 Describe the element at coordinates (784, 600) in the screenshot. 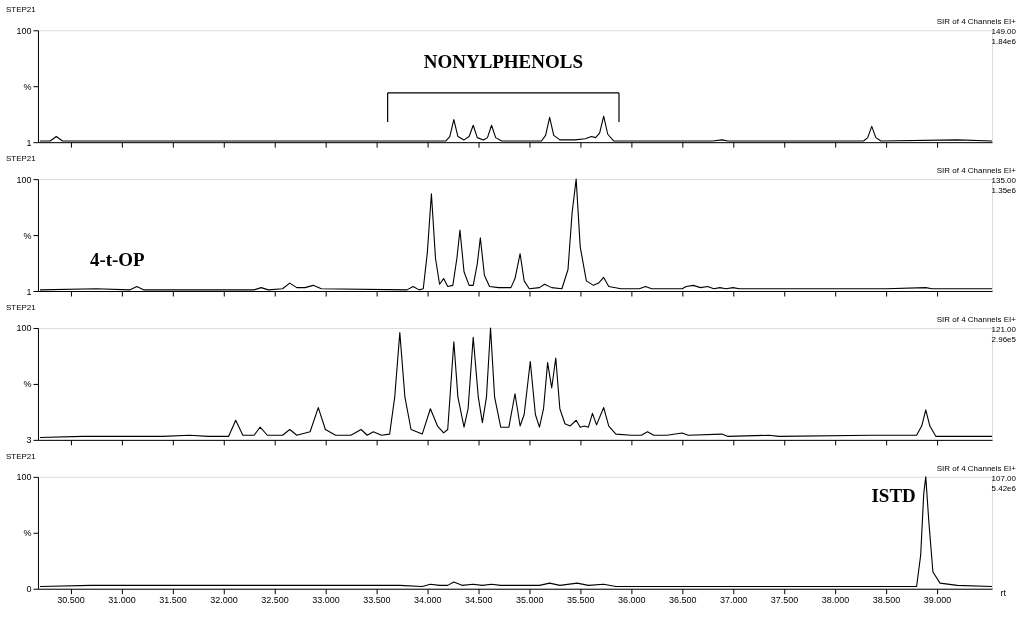

I see `x-tick-label: 37.500` at that location.